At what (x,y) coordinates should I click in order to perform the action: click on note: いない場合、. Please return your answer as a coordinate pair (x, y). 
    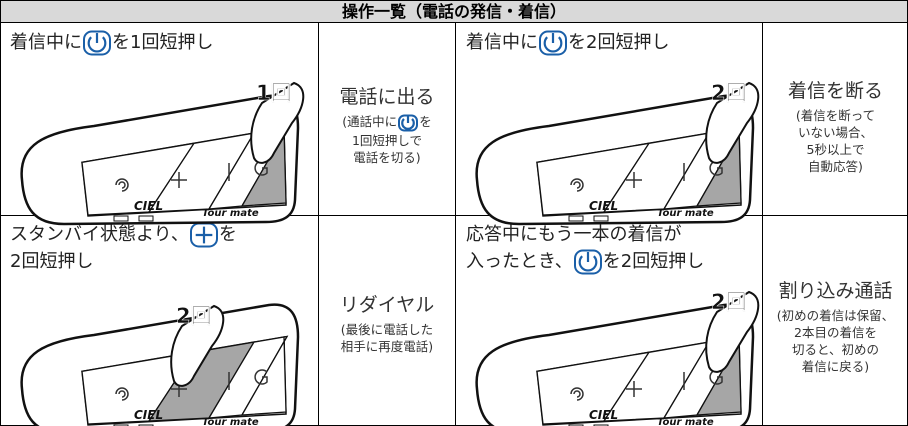
    Looking at the image, I should click on (835, 132).